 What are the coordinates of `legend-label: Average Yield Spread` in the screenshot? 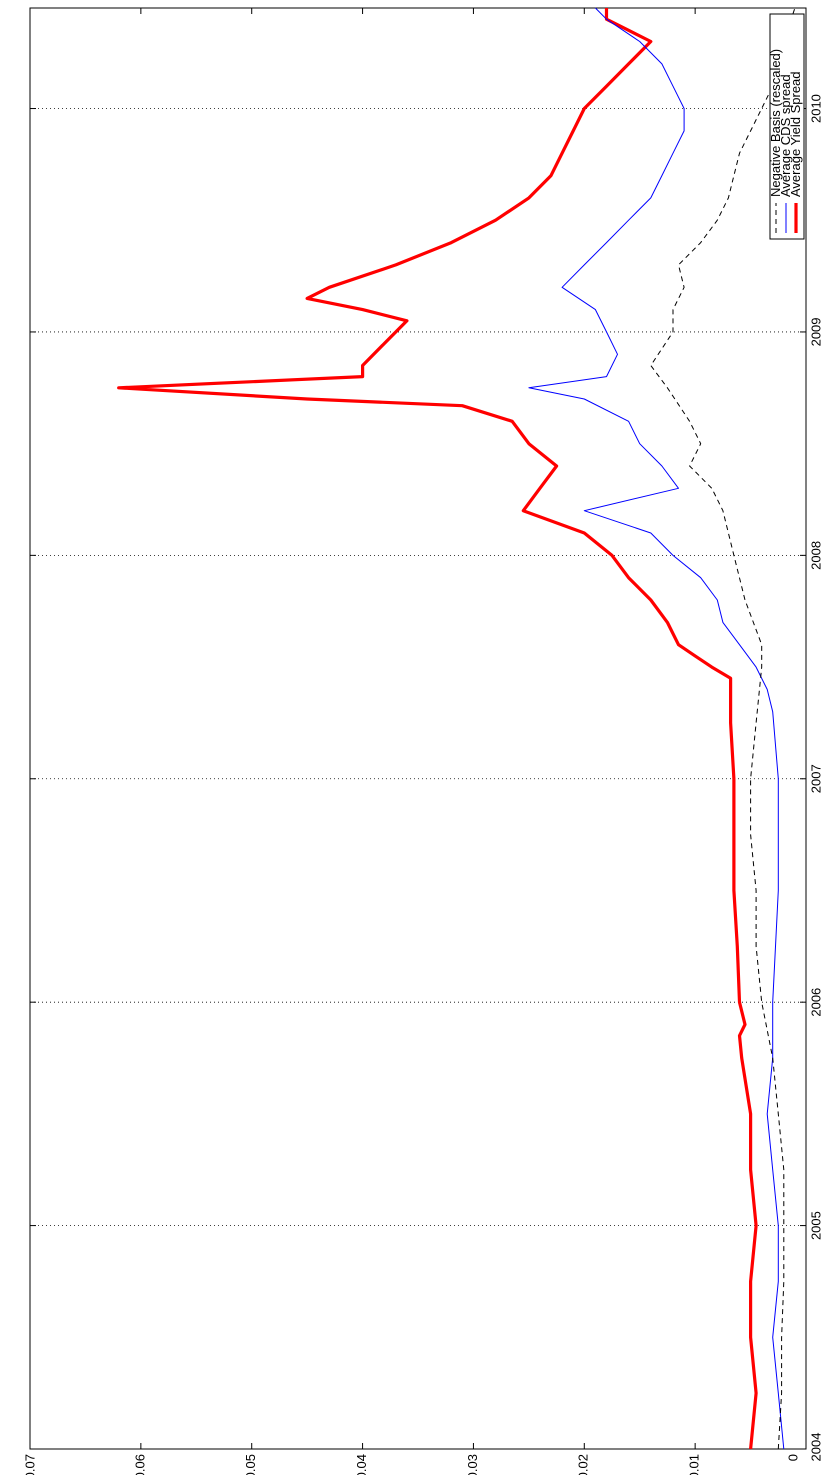 It's located at (795, 134).